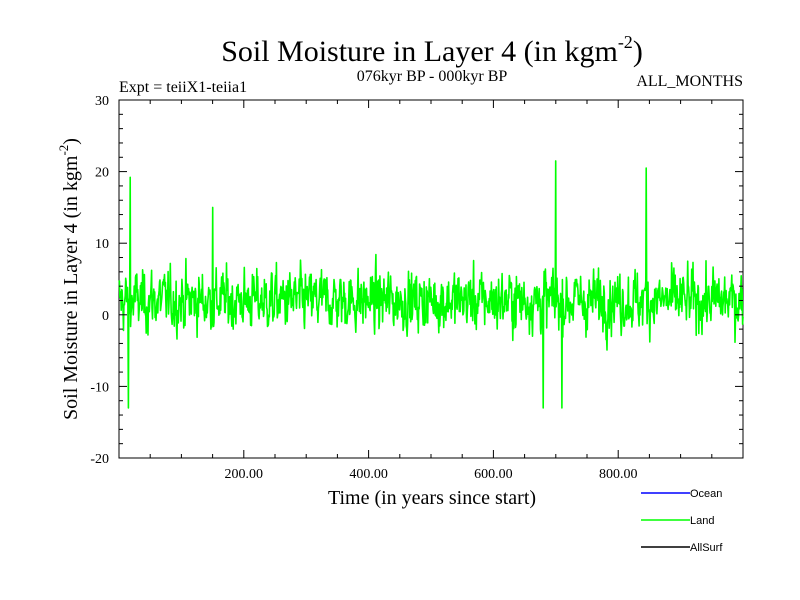 This screenshot has width=800, height=600. Describe the element at coordinates (183, 87) in the screenshot. I see `subtitle-left: Expt = teiiX1-teiia1` at that location.